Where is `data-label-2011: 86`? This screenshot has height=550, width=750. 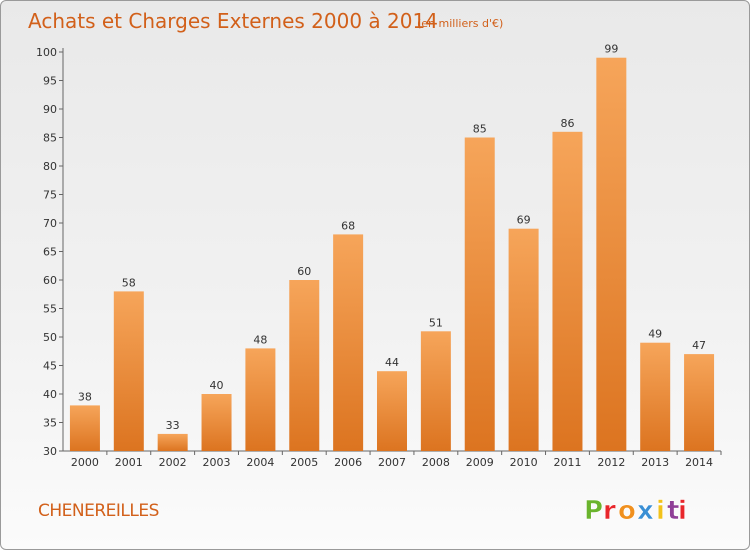 data-label-2011: 86 is located at coordinates (567, 123).